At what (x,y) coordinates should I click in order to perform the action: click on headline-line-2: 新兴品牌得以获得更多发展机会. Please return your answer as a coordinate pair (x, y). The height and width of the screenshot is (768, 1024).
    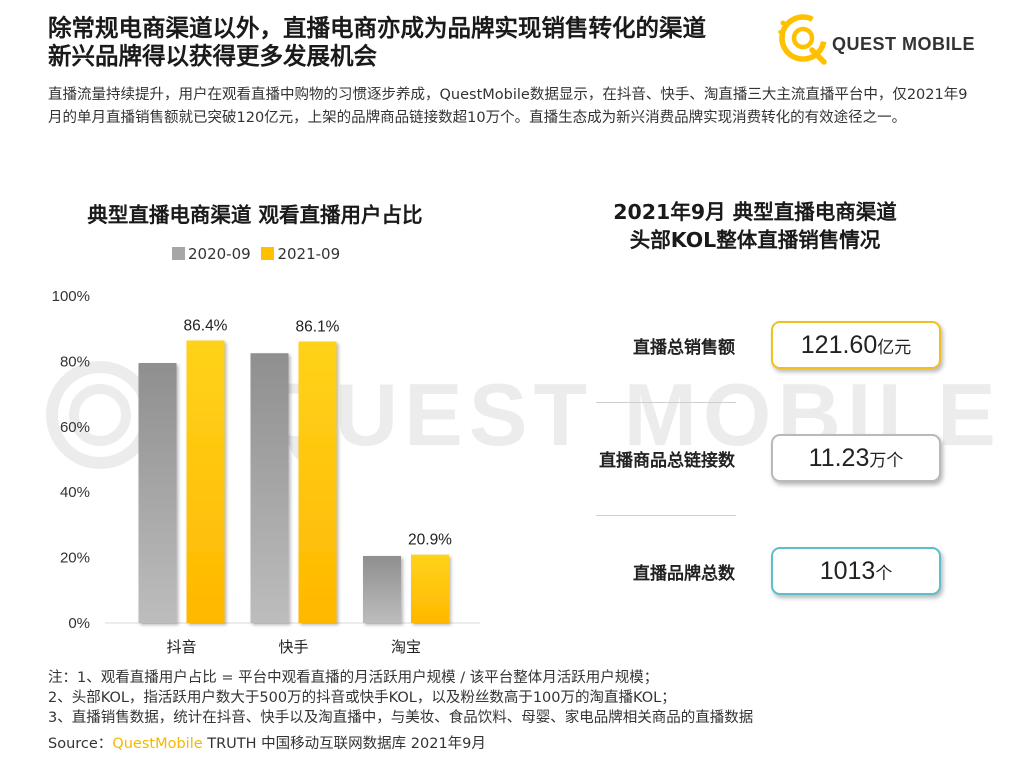
    Looking at the image, I should click on (212, 56).